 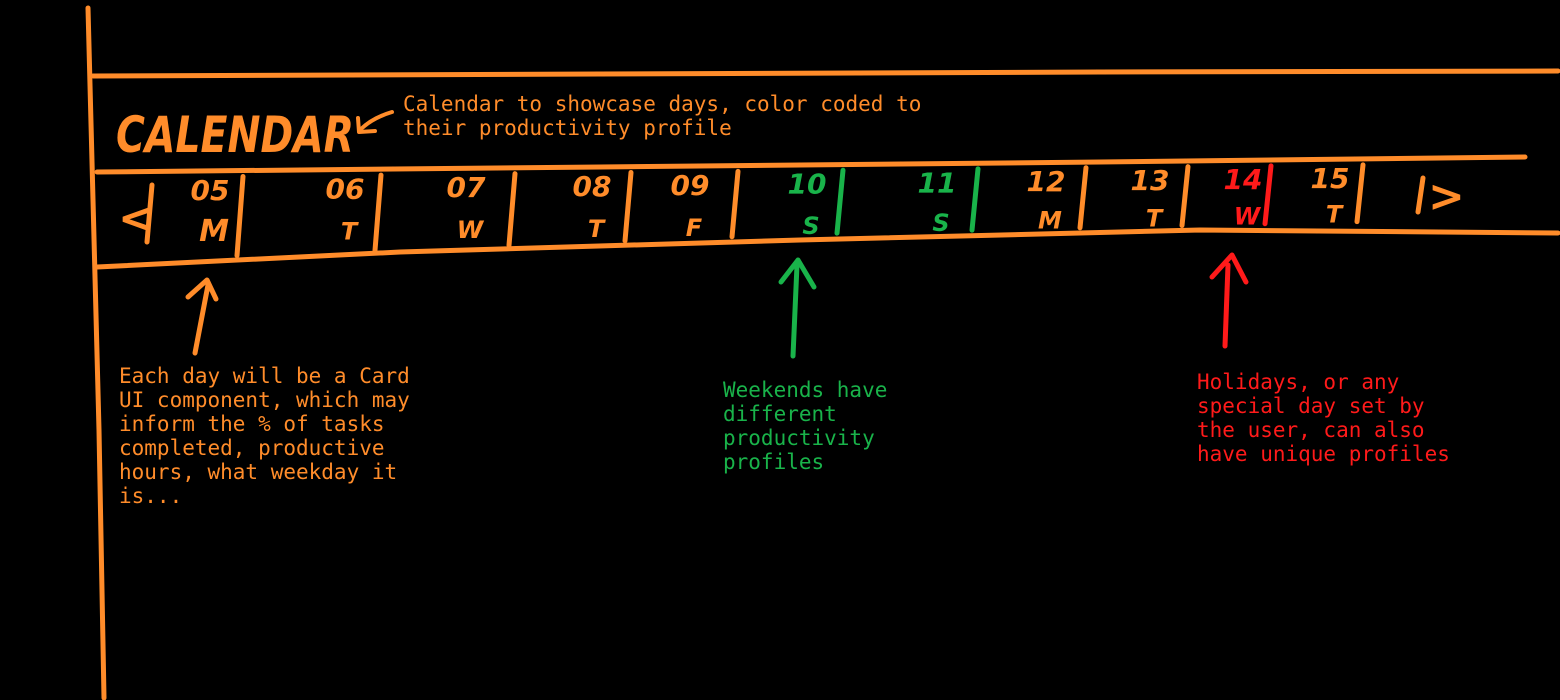 I want to click on day-card-09: 09 F, so click(x=706, y=205).